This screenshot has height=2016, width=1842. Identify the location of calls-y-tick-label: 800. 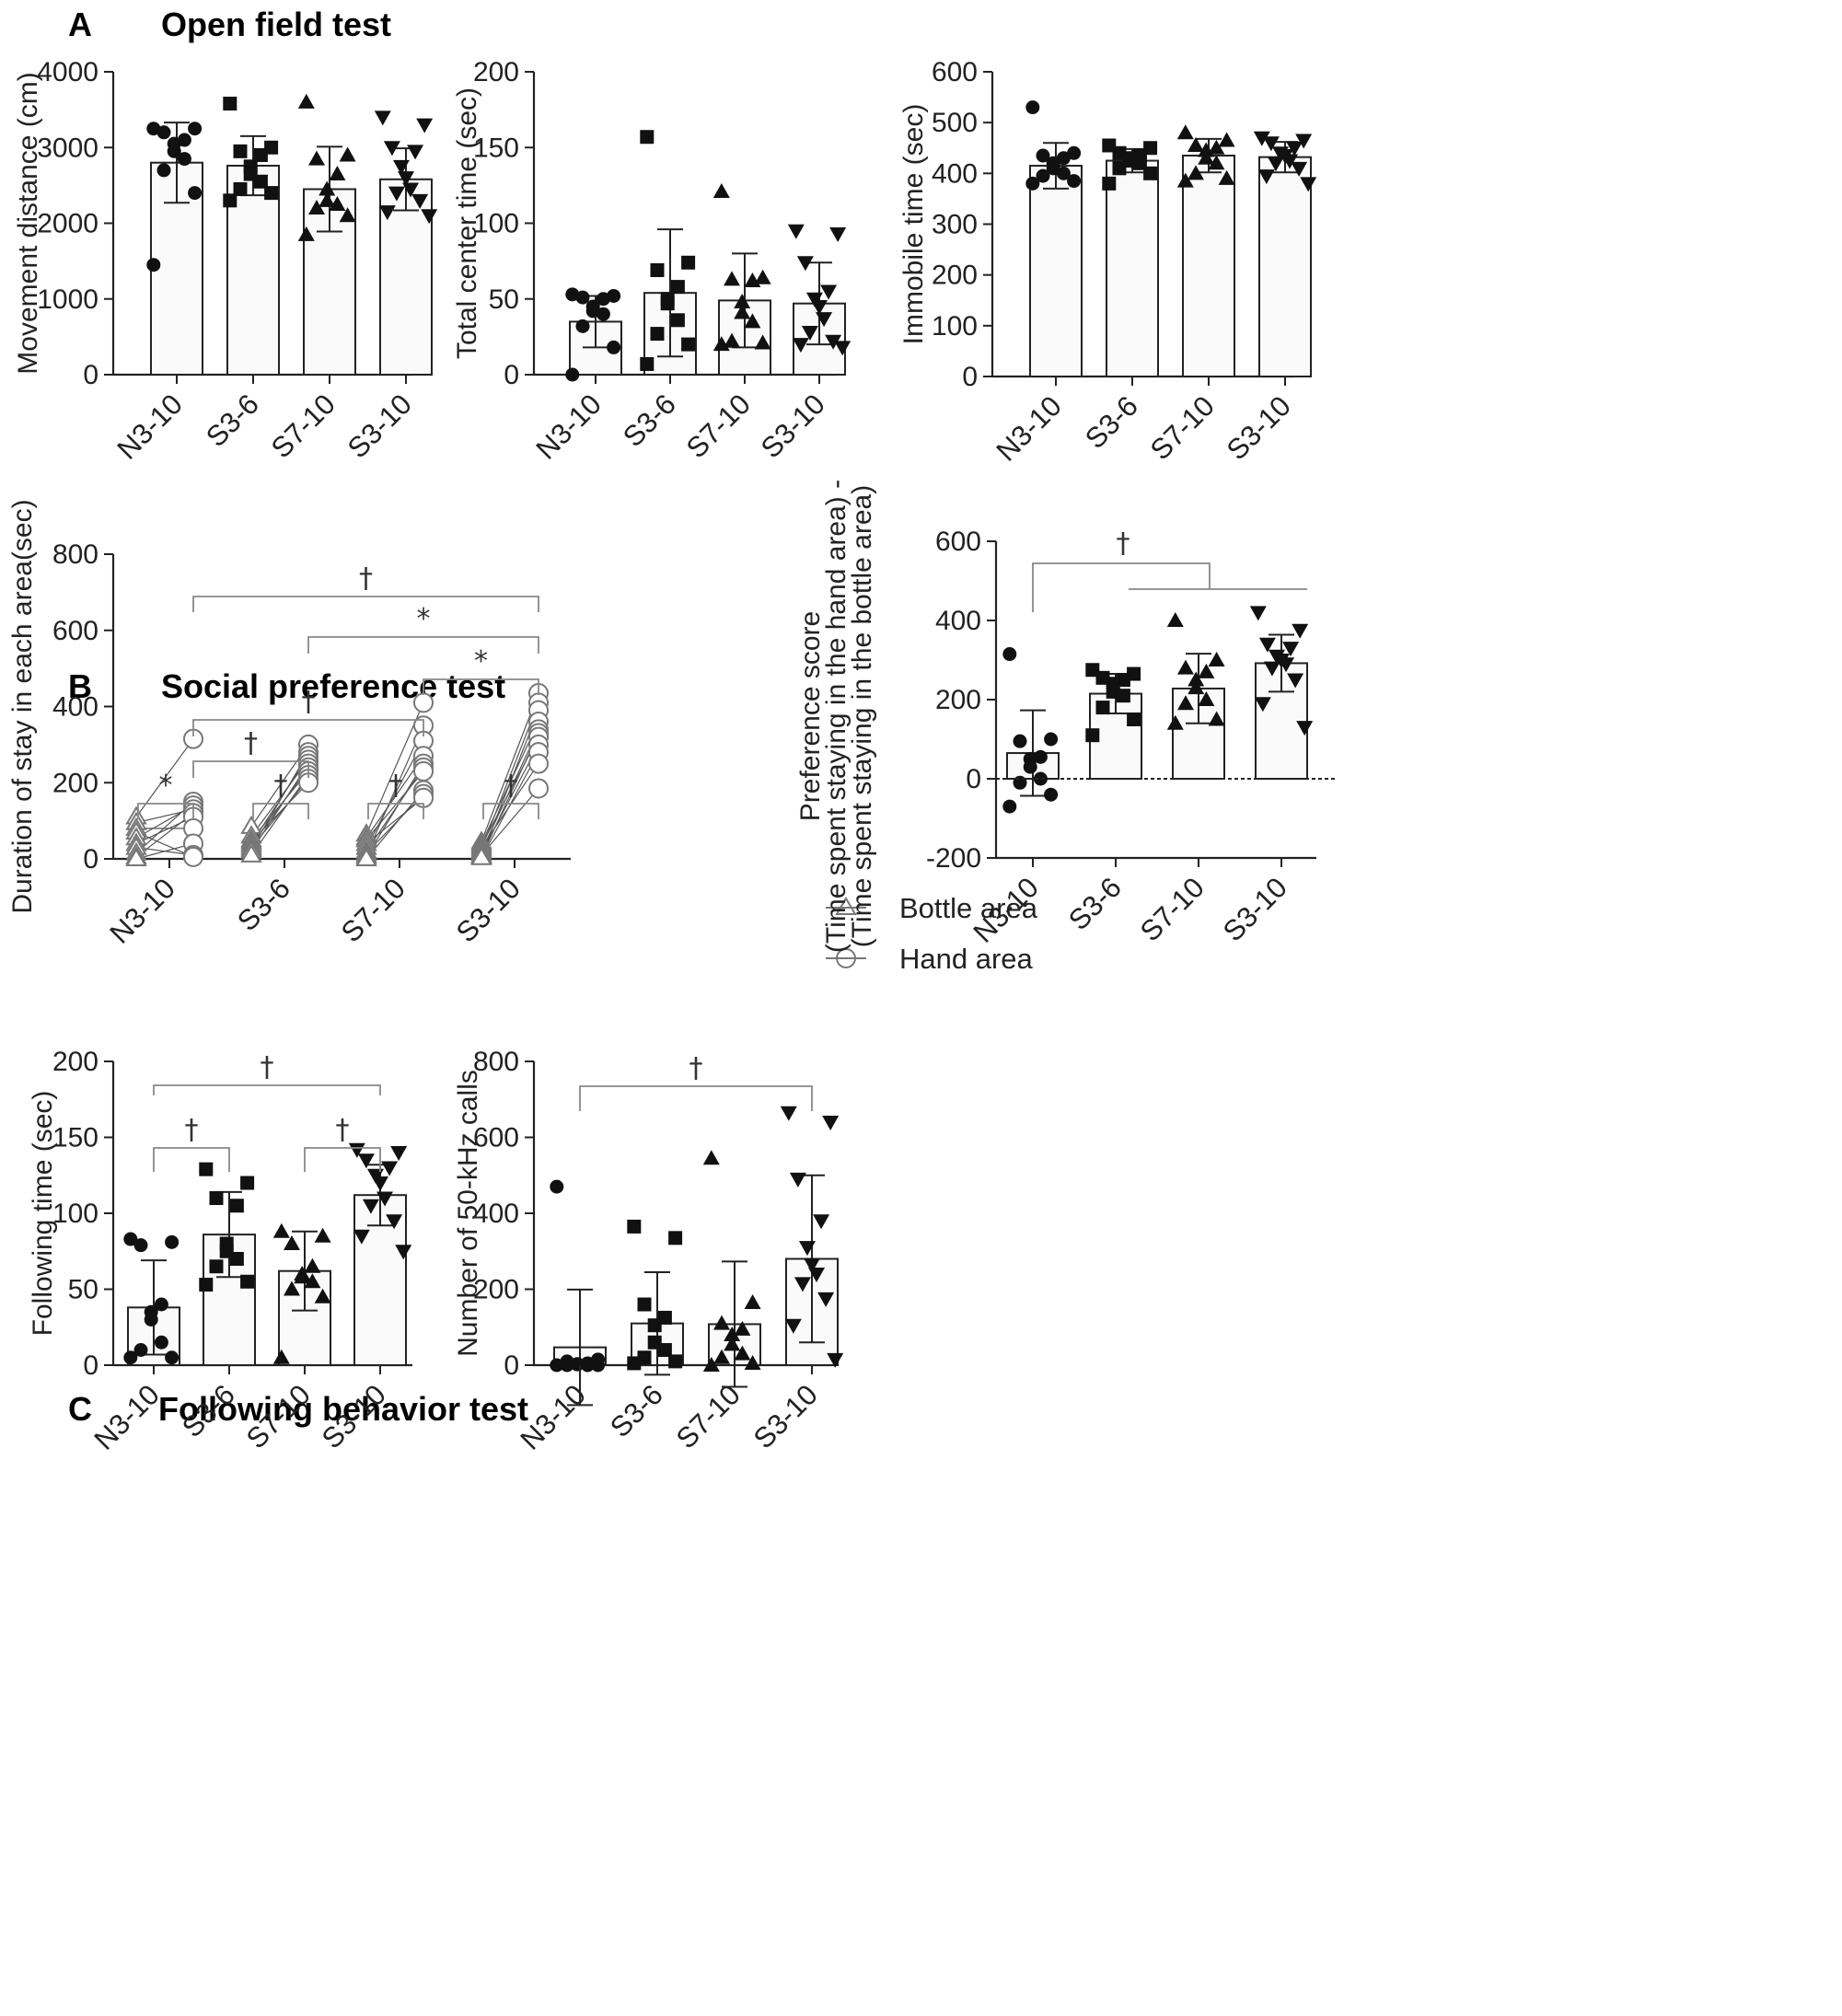
(496, 1062).